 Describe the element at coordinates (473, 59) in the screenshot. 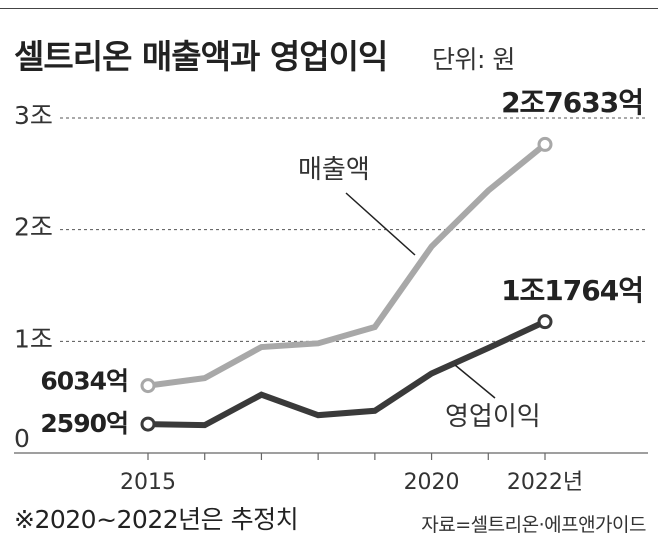

I see `unit-label: 단위: 원` at that location.